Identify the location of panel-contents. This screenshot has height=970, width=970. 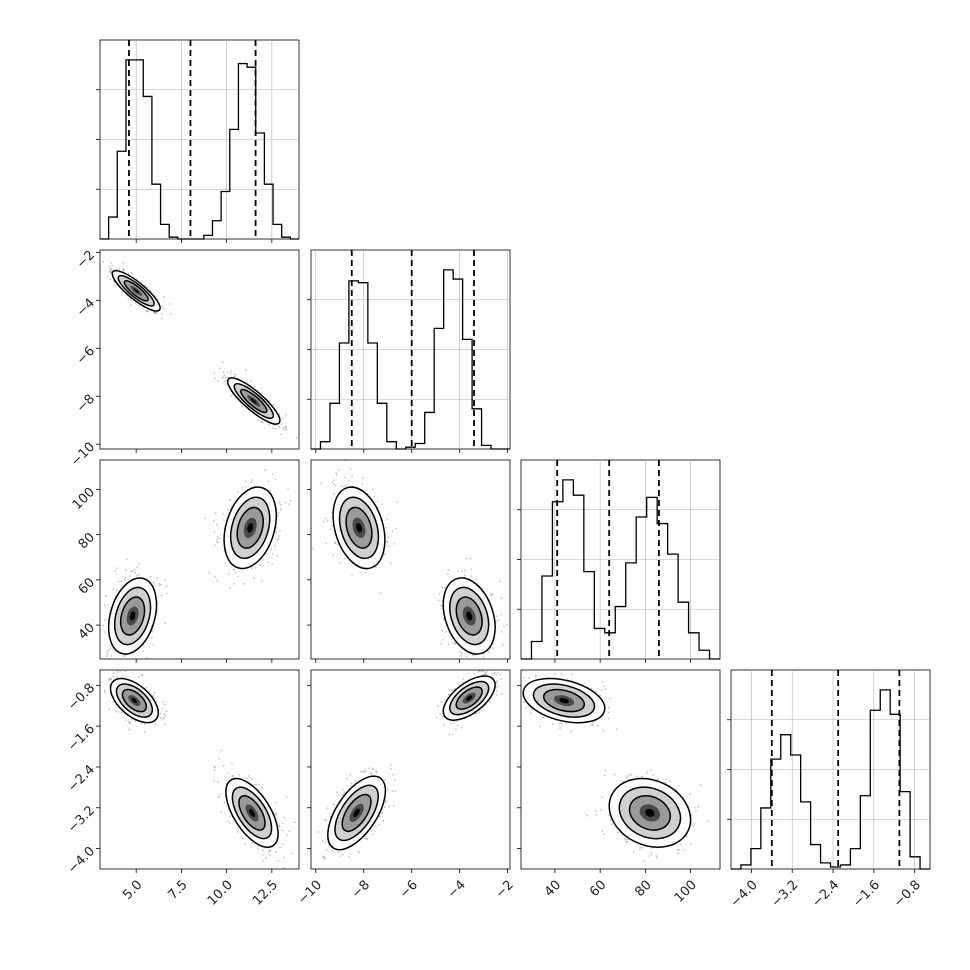
(199, 350).